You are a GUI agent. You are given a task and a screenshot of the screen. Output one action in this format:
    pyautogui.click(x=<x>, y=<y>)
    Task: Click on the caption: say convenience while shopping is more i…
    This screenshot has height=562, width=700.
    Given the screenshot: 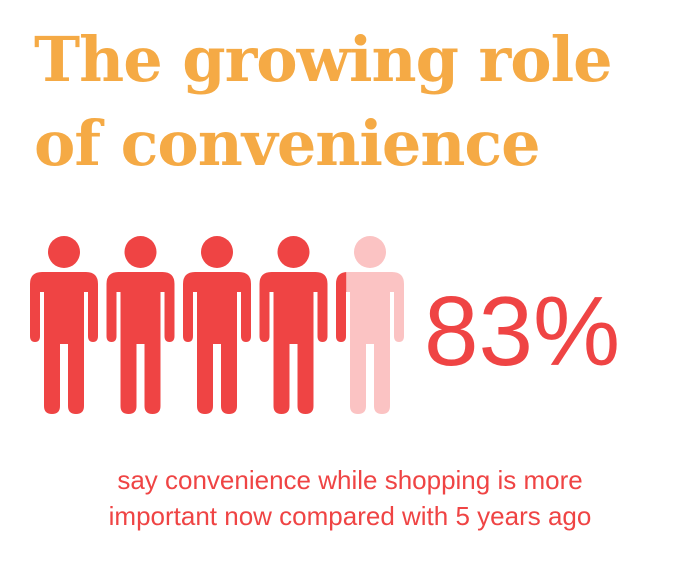 What is the action you would take?
    pyautogui.click(x=350, y=498)
    